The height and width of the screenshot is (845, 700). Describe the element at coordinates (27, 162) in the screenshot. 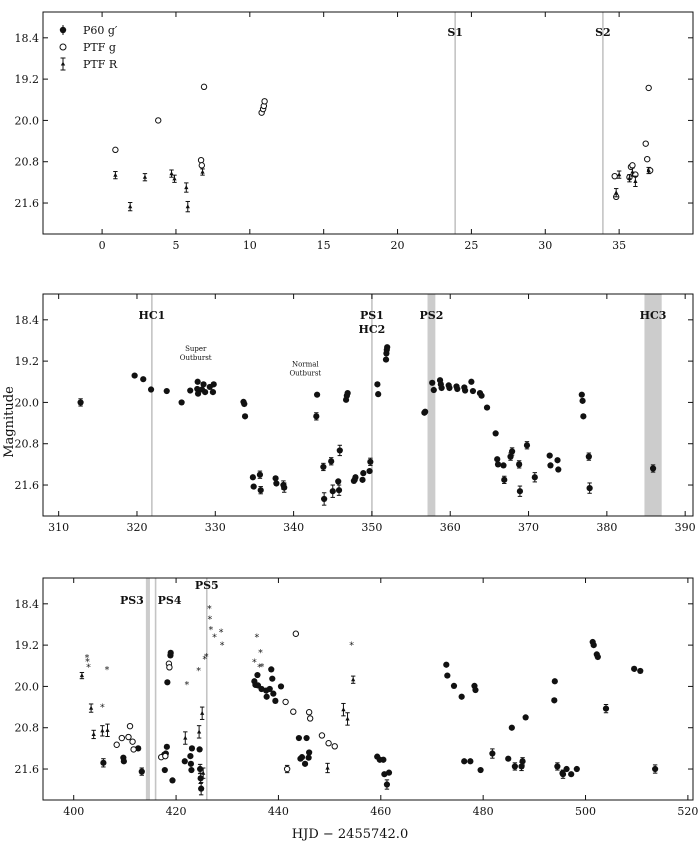

I see `y-tick-label: 20.8` at that location.